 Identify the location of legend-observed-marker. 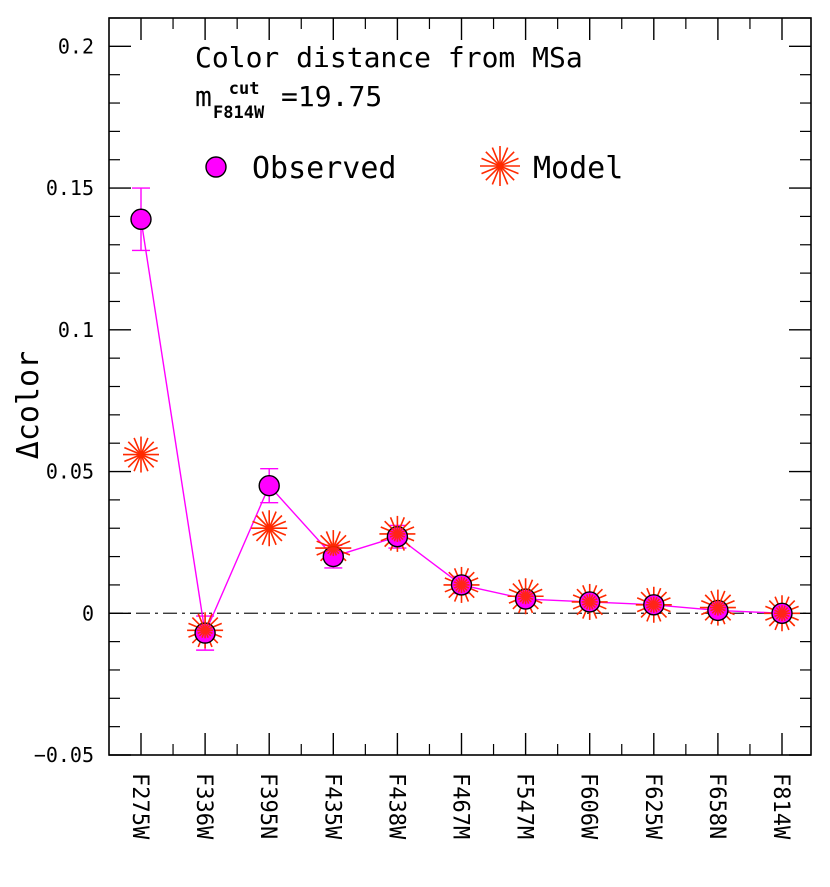
(216, 167).